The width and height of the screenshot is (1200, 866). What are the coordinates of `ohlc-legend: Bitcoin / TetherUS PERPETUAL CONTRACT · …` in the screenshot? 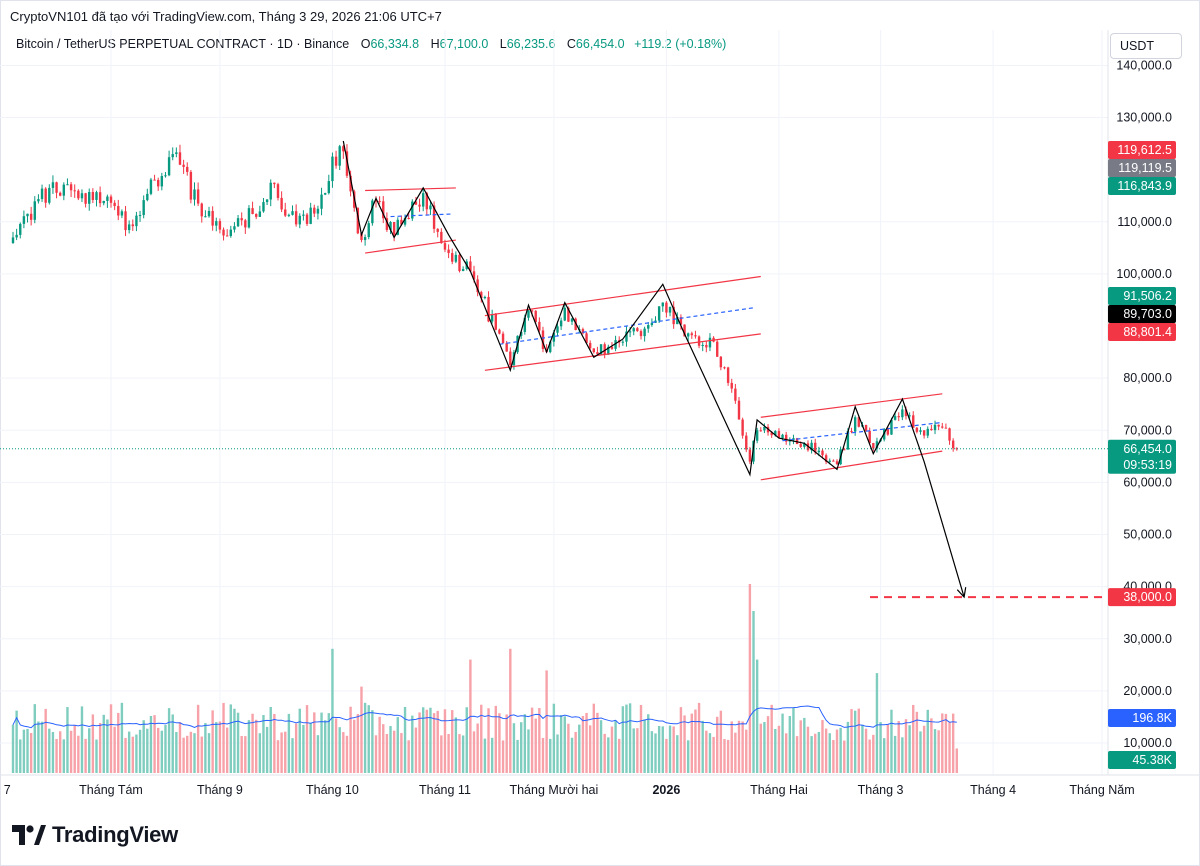 It's located at (371, 44).